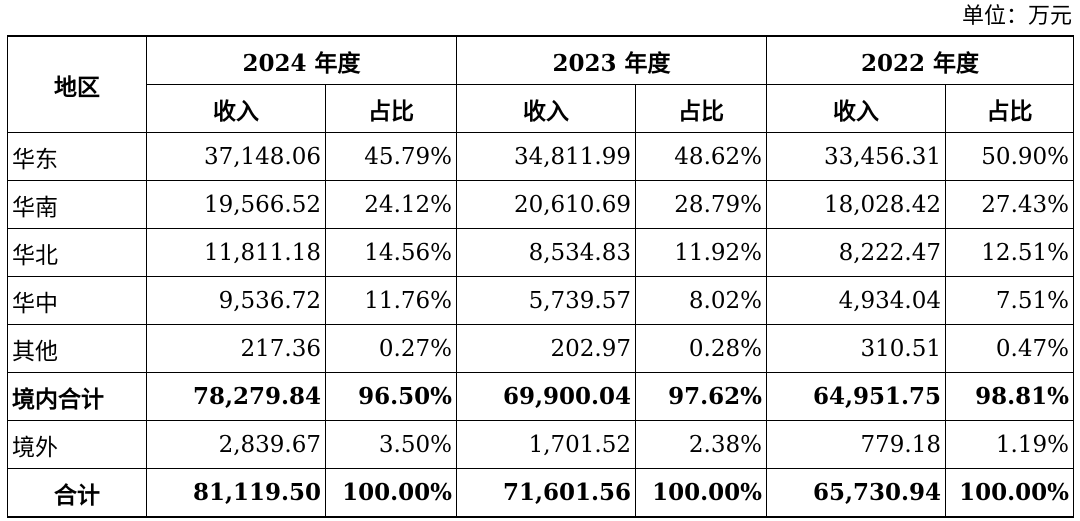 Image resolution: width=1080 pixels, height=521 pixels. What do you see at coordinates (701, 300) in the screenshot?
I see `ratio-cell: 8.02%` at bounding box center [701, 300].